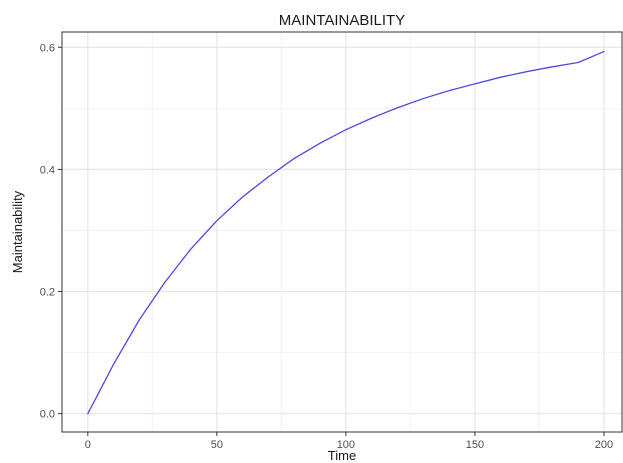 This screenshot has height=463, width=623. What do you see at coordinates (342, 20) in the screenshot?
I see `chart-title: MAINTAINABILITY` at bounding box center [342, 20].